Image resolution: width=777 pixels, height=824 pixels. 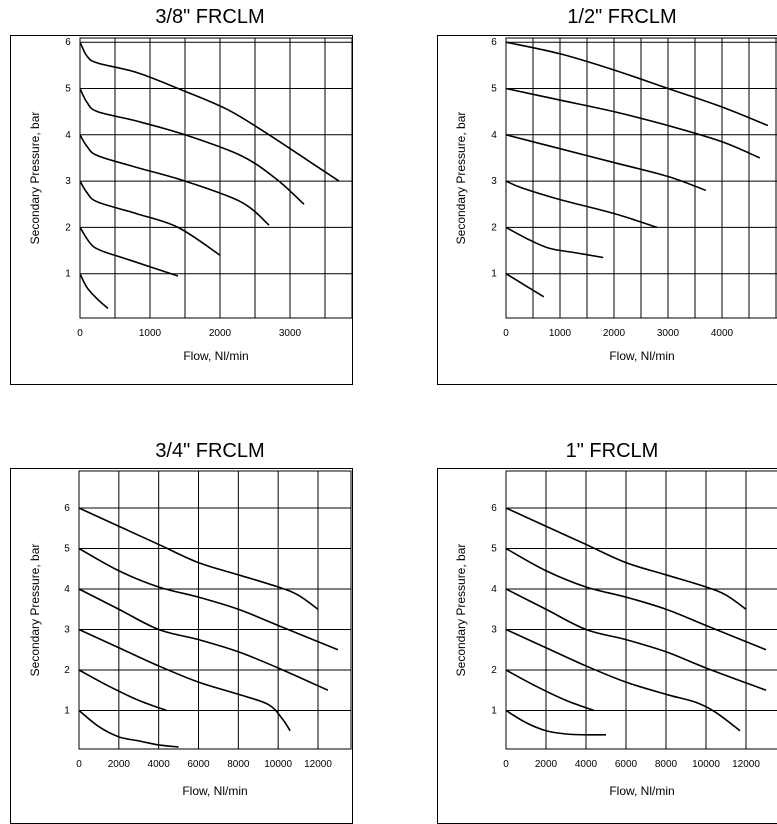 What do you see at coordinates (210, 451) in the screenshot?
I see `chart-title: 3/4" FRCLM` at bounding box center [210, 451].